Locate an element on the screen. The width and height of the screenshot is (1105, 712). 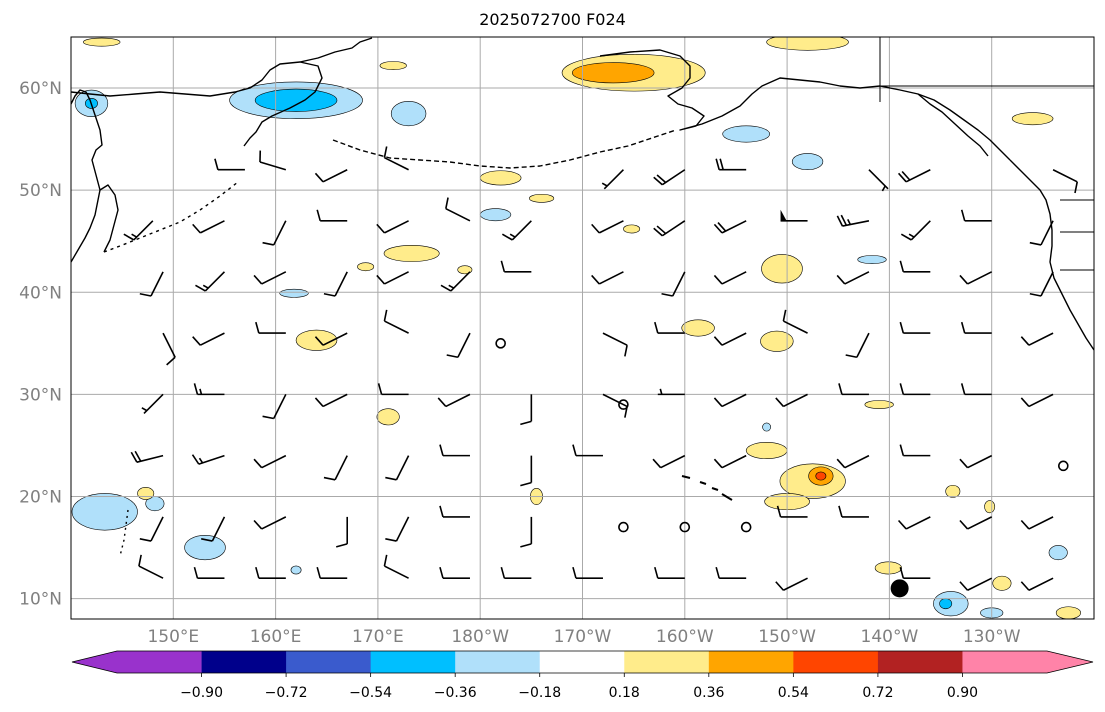
colorbar-tick-label: −0.36 is located at coordinates (455, 693).